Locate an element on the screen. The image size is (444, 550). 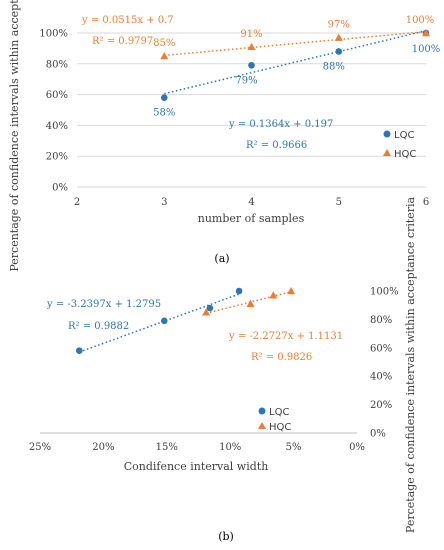
chart-b-x-tick-label: 15% is located at coordinates (167, 447).